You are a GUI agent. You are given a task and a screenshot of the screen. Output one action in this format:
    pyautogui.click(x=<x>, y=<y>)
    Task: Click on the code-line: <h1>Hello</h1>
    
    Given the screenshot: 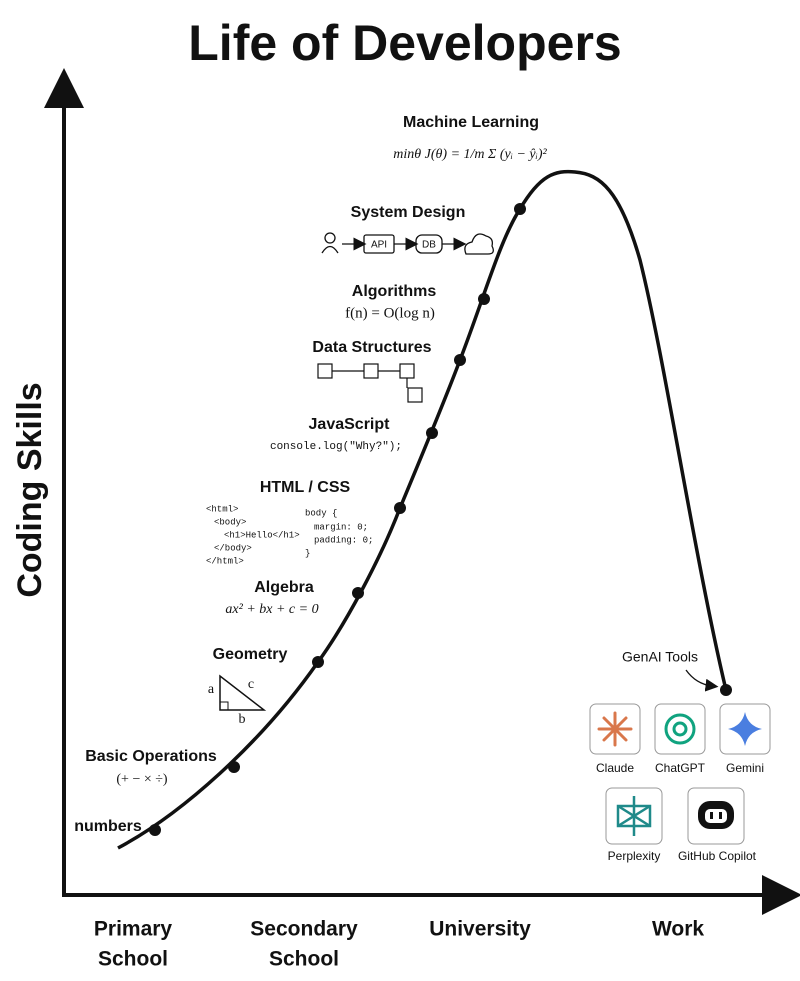 What is the action you would take?
    pyautogui.click(x=262, y=535)
    